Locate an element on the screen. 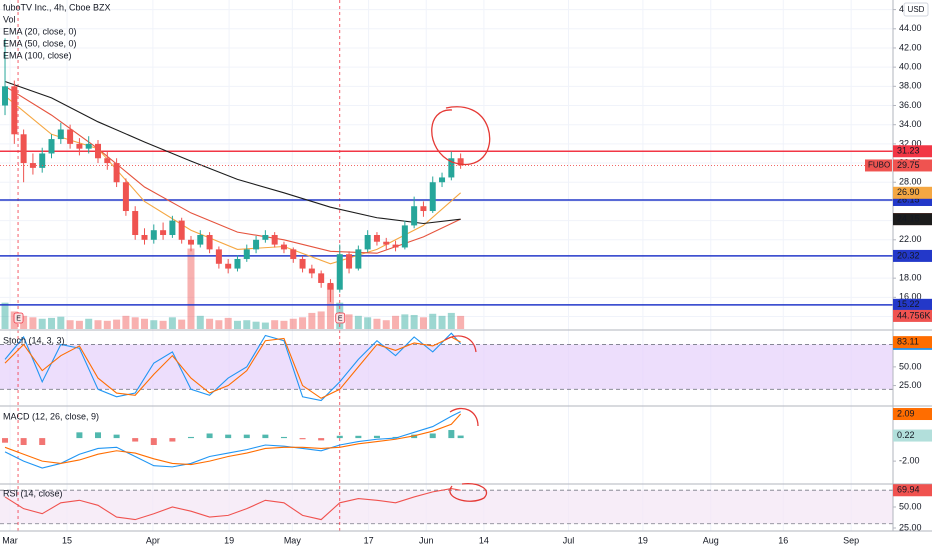 The image size is (932, 550). indicator-line is located at coordinates (232, 367).